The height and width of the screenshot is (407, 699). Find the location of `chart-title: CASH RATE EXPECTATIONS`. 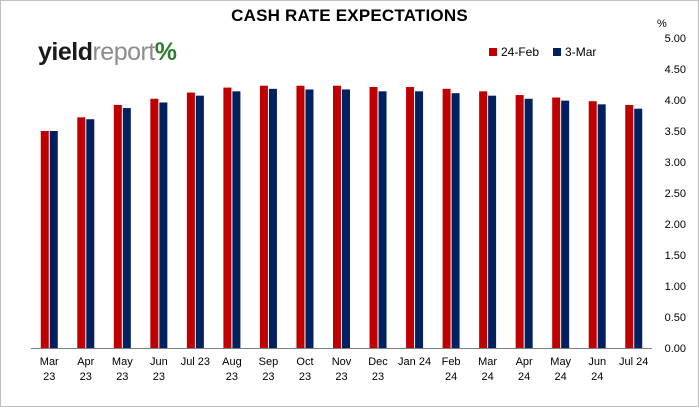

chart-title: CASH RATE EXPECTATIONS is located at coordinates (349, 15).